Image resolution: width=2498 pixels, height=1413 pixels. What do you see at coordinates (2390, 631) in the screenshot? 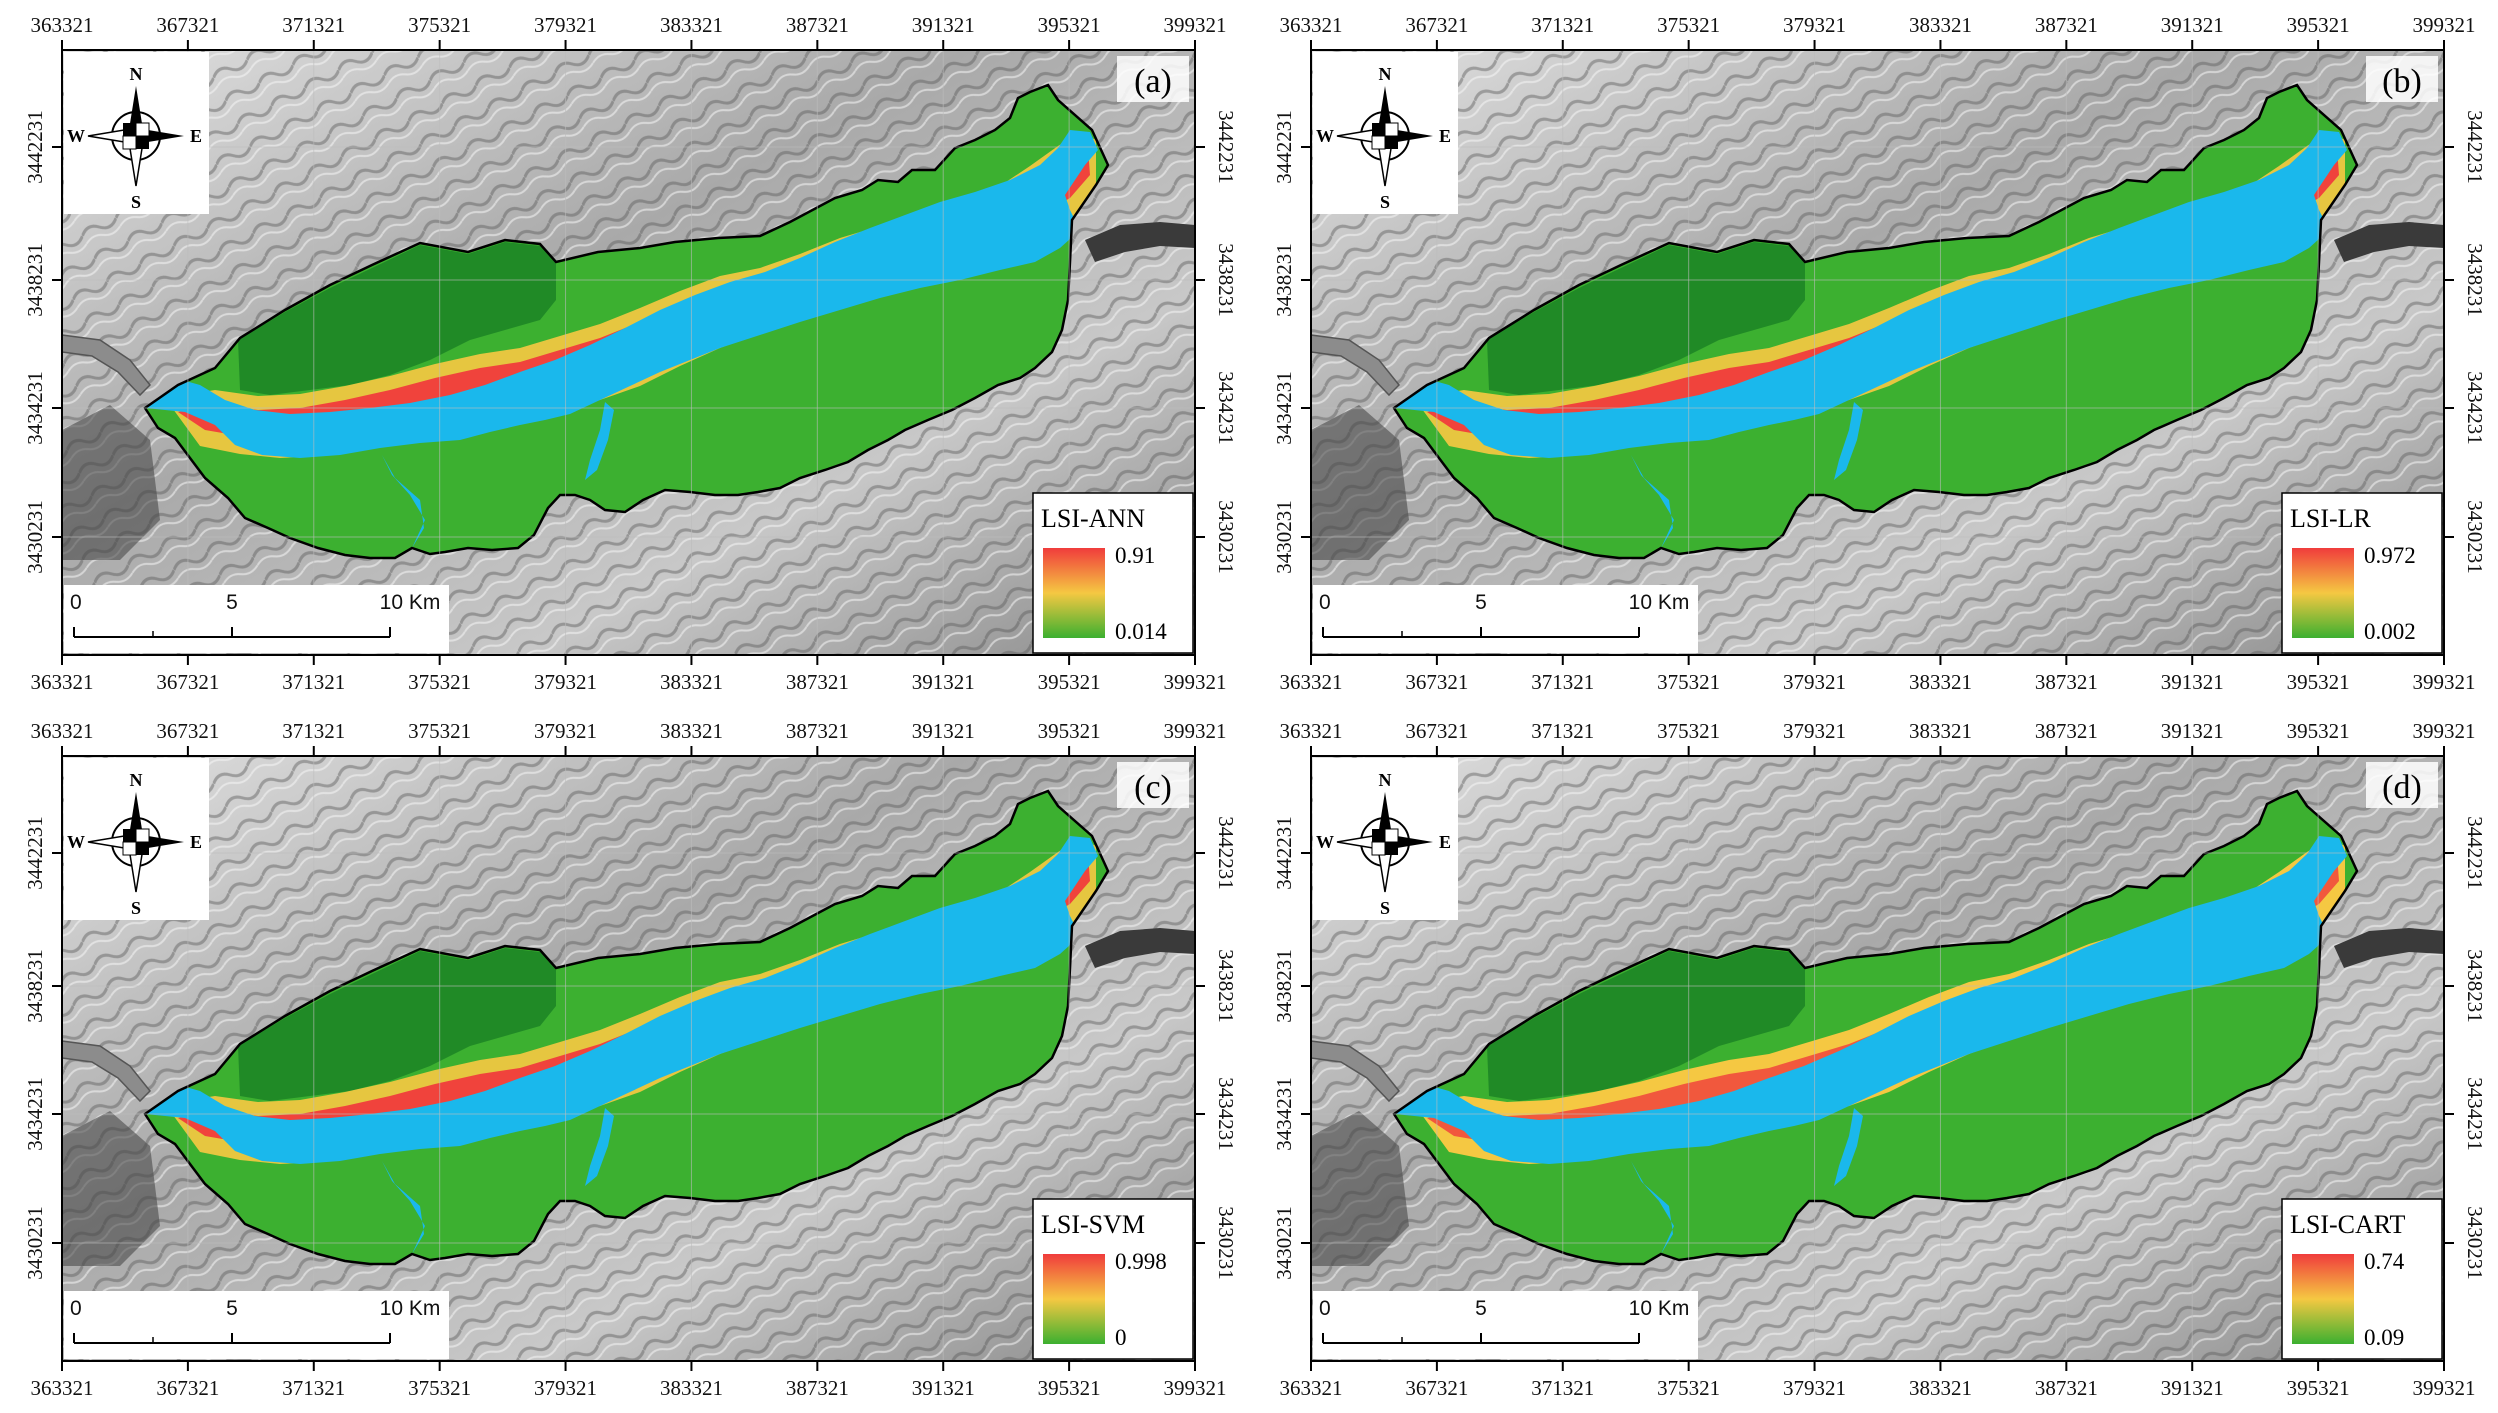
I see `legend-min-value: 0.002` at bounding box center [2390, 631].